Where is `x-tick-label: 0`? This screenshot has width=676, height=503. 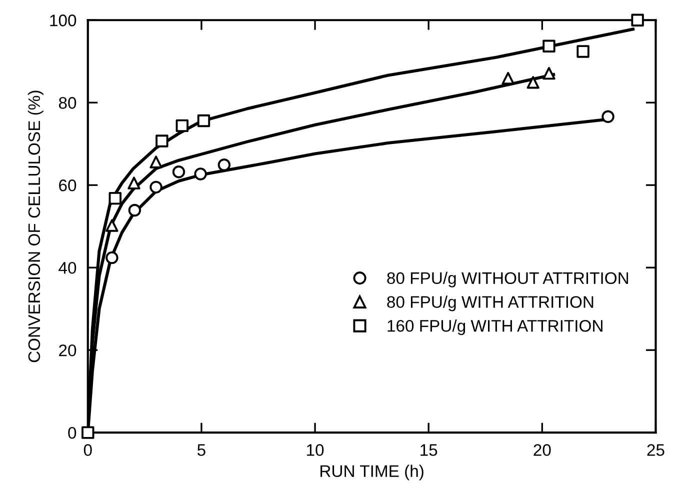
x-tick-label: 0 is located at coordinates (88, 450).